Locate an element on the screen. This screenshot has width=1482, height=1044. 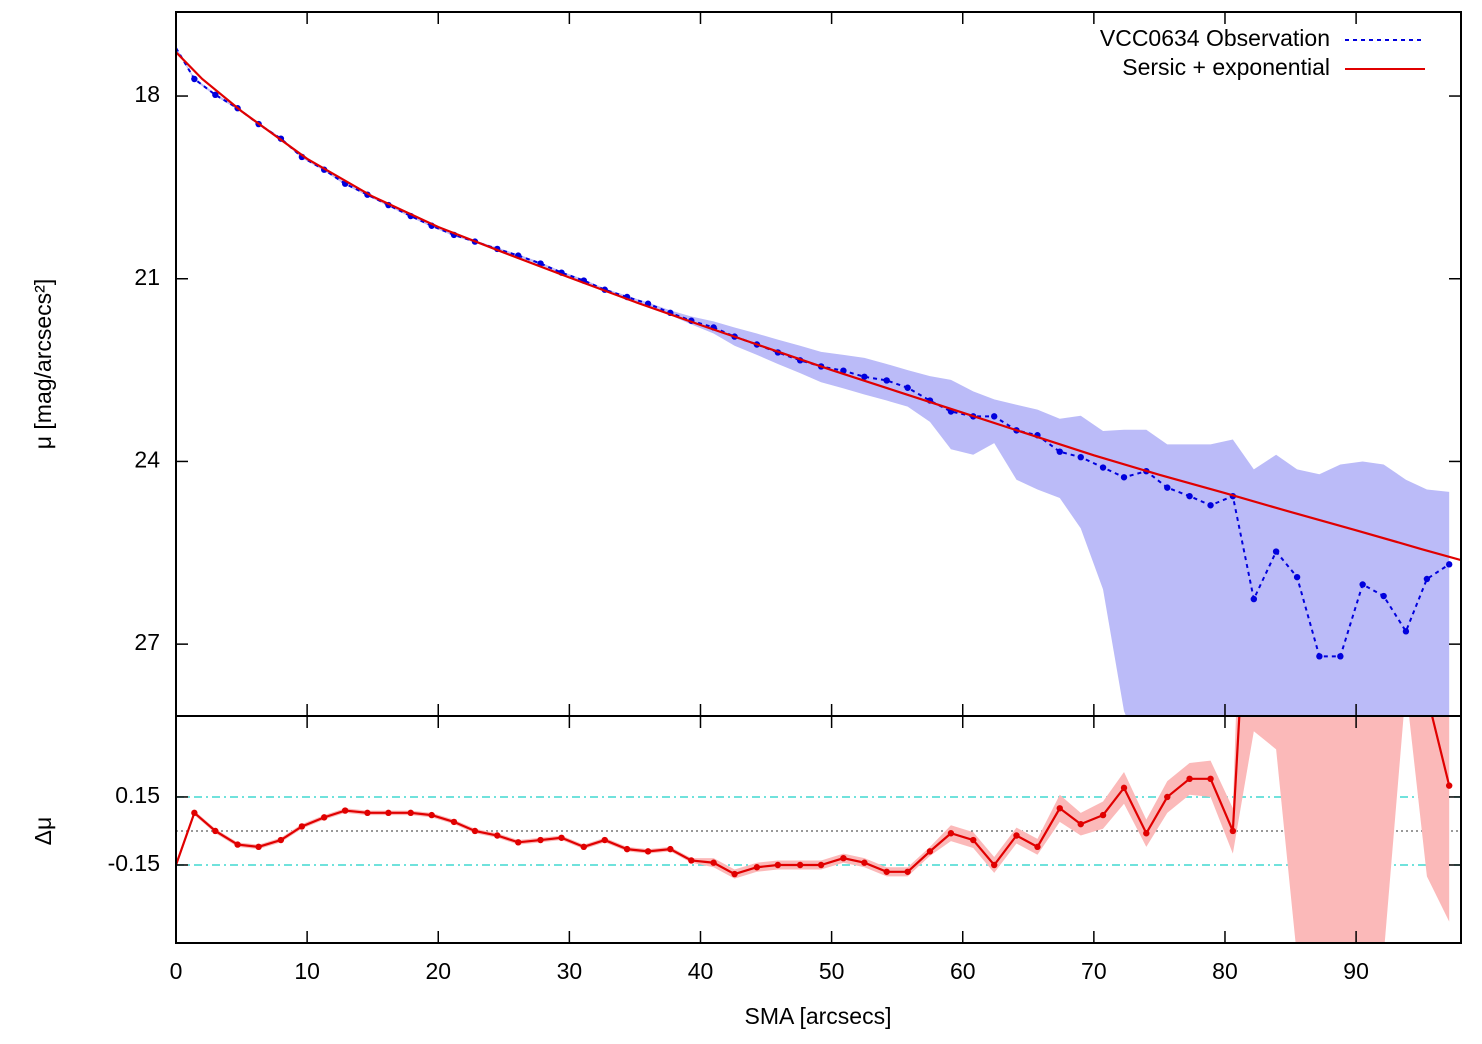
x-tick-label: 30 is located at coordinates (570, 971).